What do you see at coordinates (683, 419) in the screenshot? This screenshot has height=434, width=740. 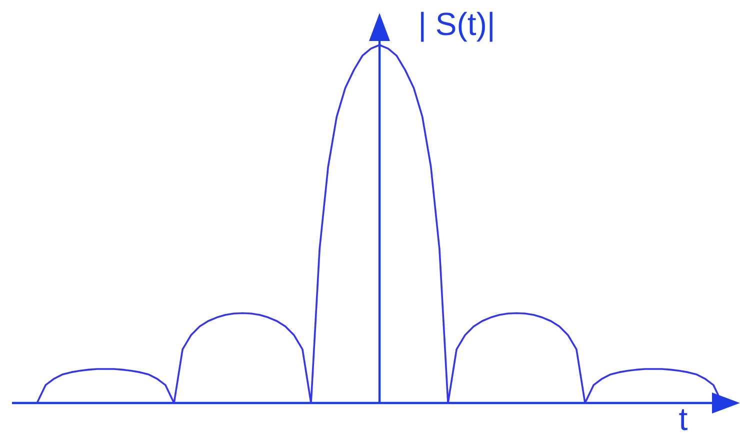 I see `x-axis-title: t` at bounding box center [683, 419].